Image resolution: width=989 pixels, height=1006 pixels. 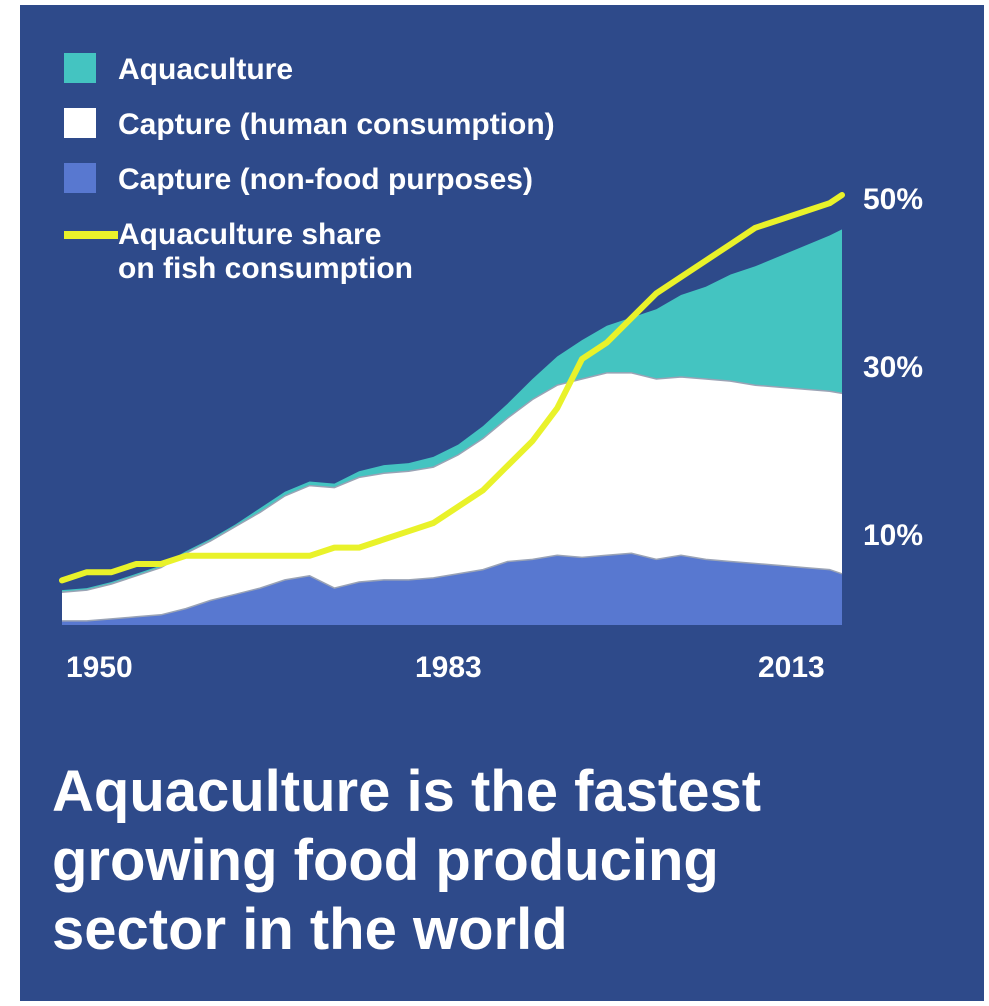 I want to click on headline-line-1: Aquaculture is the fastest, so click(x=407, y=791).